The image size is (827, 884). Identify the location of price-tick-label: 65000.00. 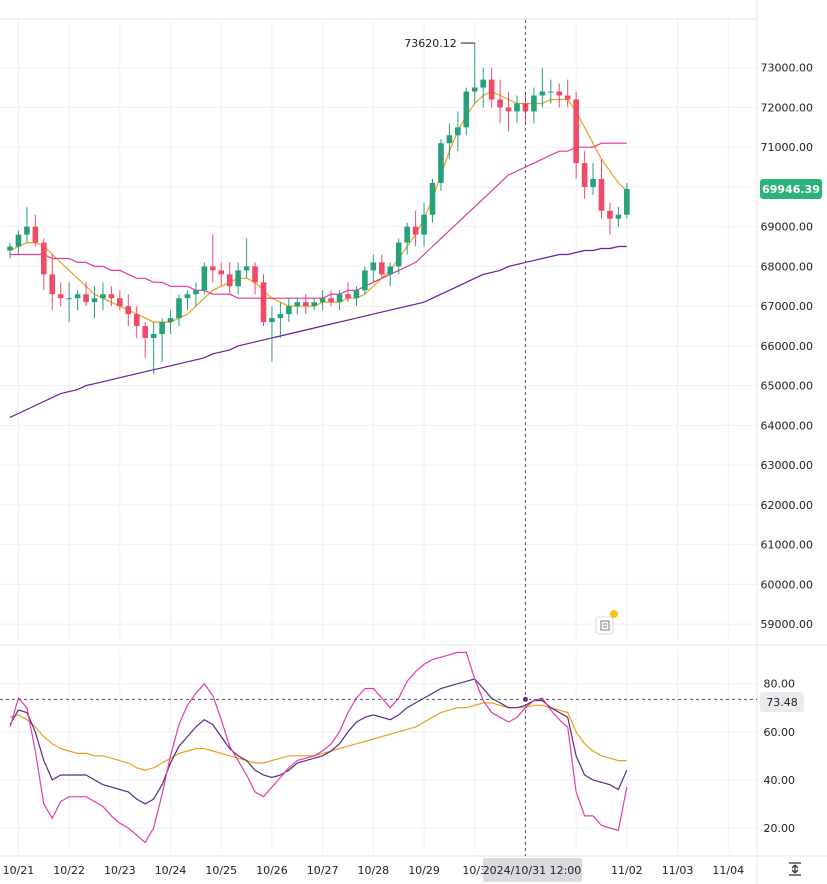
(787, 386).